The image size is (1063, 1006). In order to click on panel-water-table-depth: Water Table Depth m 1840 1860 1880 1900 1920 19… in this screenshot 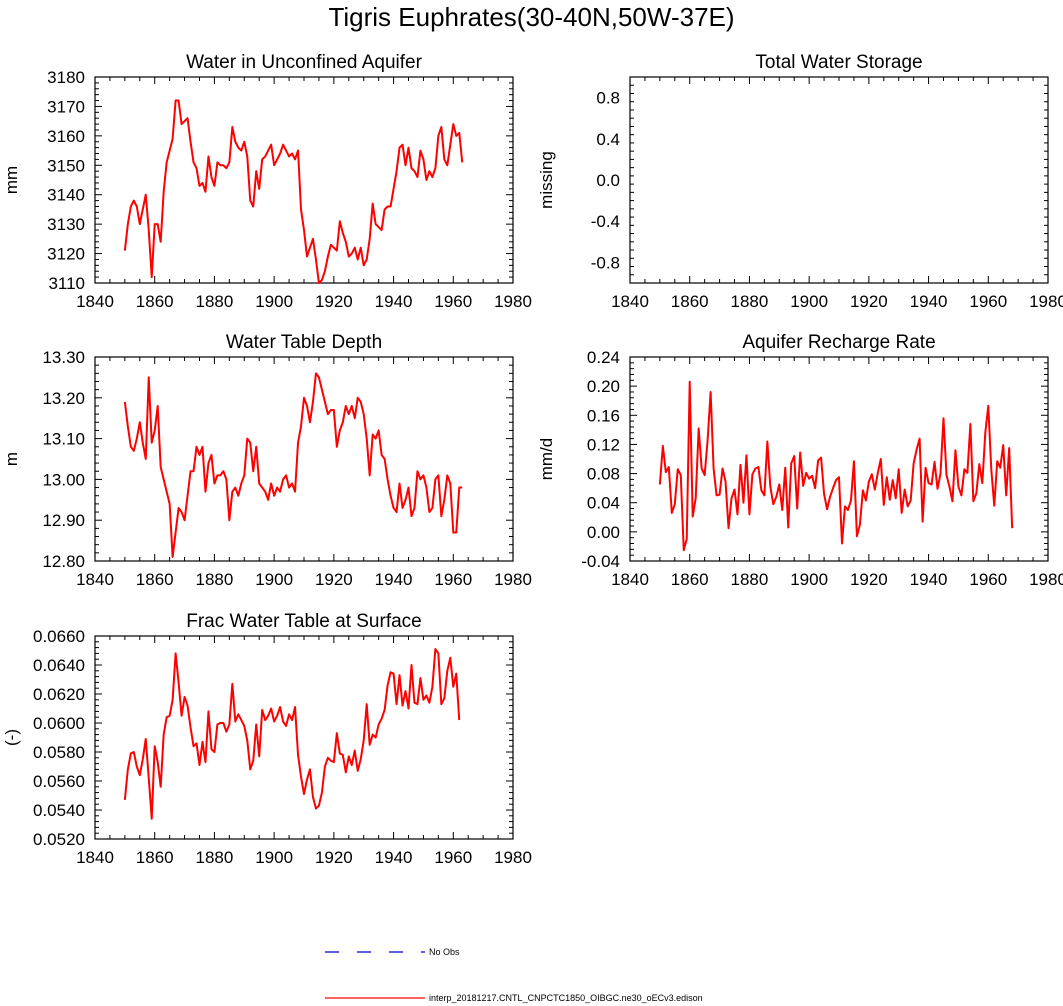, I will do `click(267, 460)`.